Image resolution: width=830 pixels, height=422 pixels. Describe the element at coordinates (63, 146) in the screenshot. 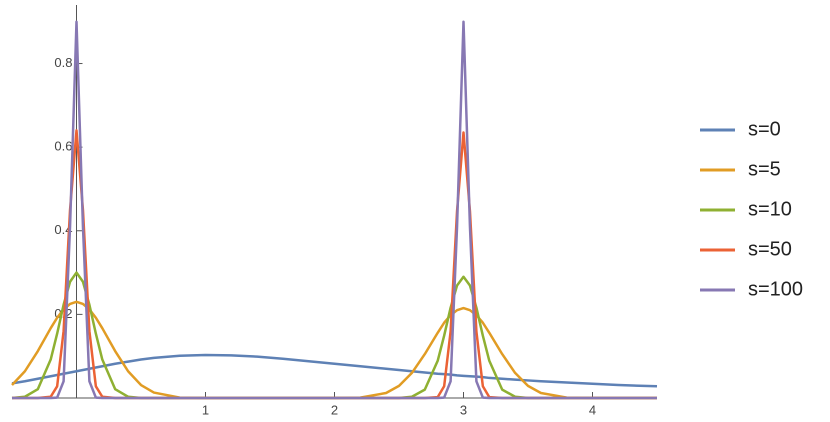

I see `y-tick-label: 0.6` at that location.